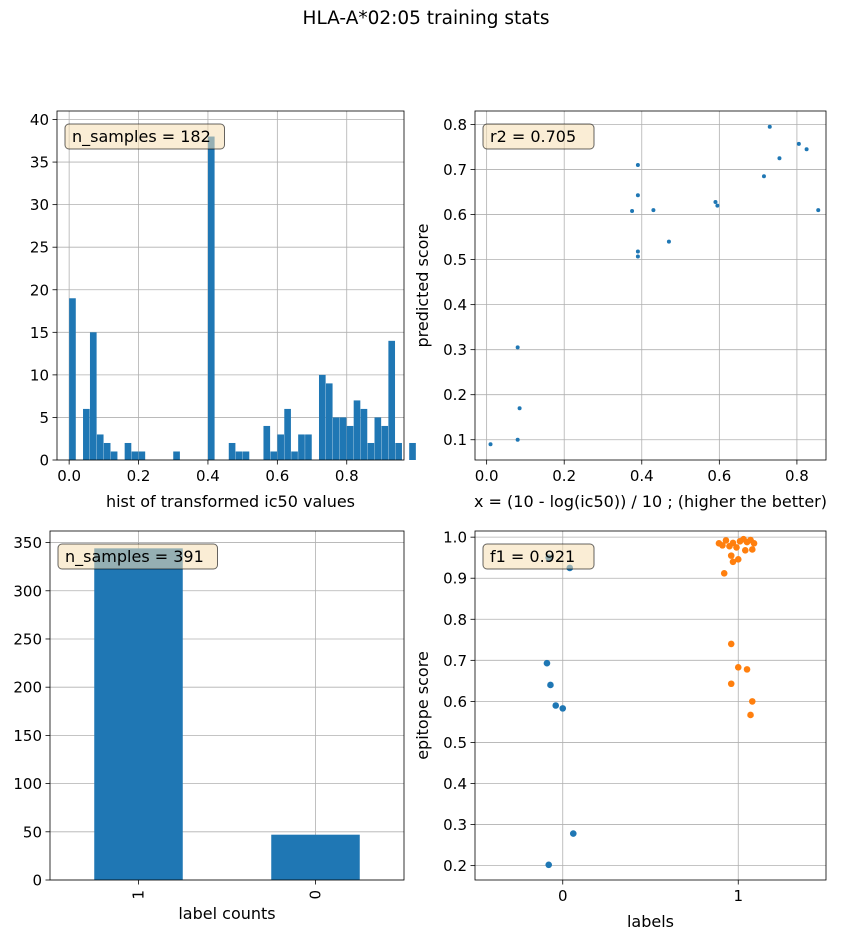 This screenshot has width=843, height=941. Describe the element at coordinates (39, 375) in the screenshot. I see `y-tick-label: 10` at that location.